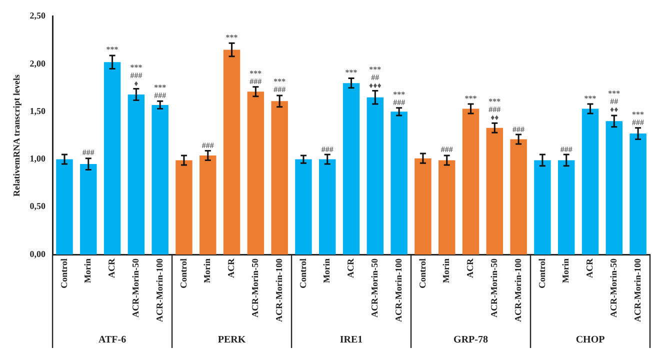 The width and height of the screenshot is (666, 360). Describe the element at coordinates (471, 340) in the screenshot. I see `text: GRP-78` at that location.